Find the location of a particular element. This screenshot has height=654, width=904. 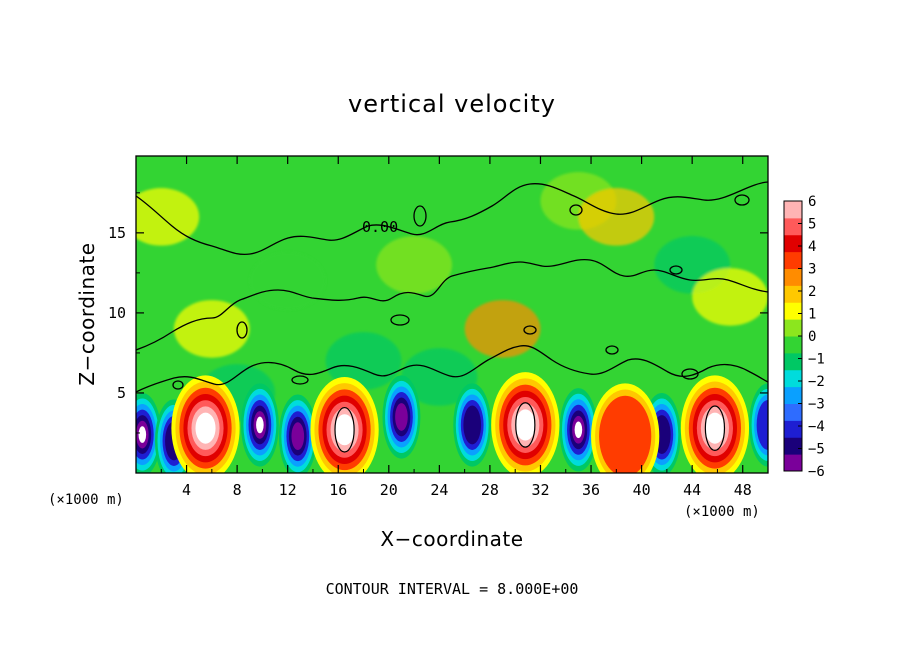

x-tick-label: 16 is located at coordinates (338, 490).